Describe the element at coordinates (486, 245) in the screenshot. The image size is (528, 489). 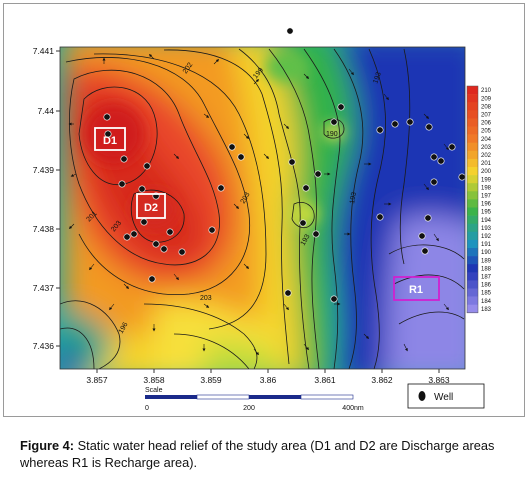
I see `legend-value-label: 191` at that location.